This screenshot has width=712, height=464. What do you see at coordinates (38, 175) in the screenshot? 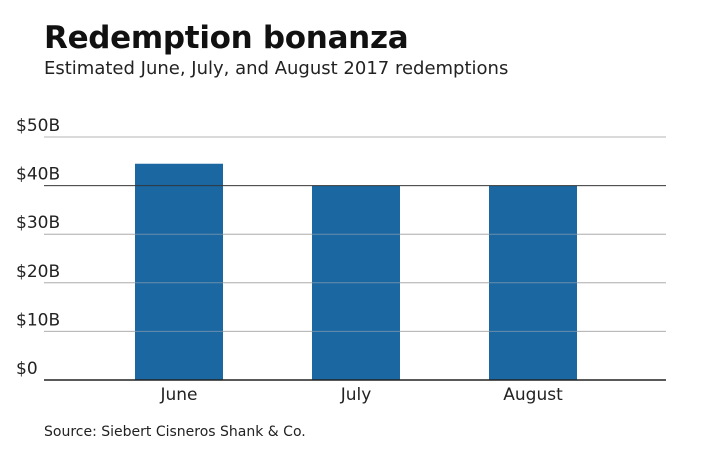
I see `y-tick-label: $40B` at bounding box center [38, 175].